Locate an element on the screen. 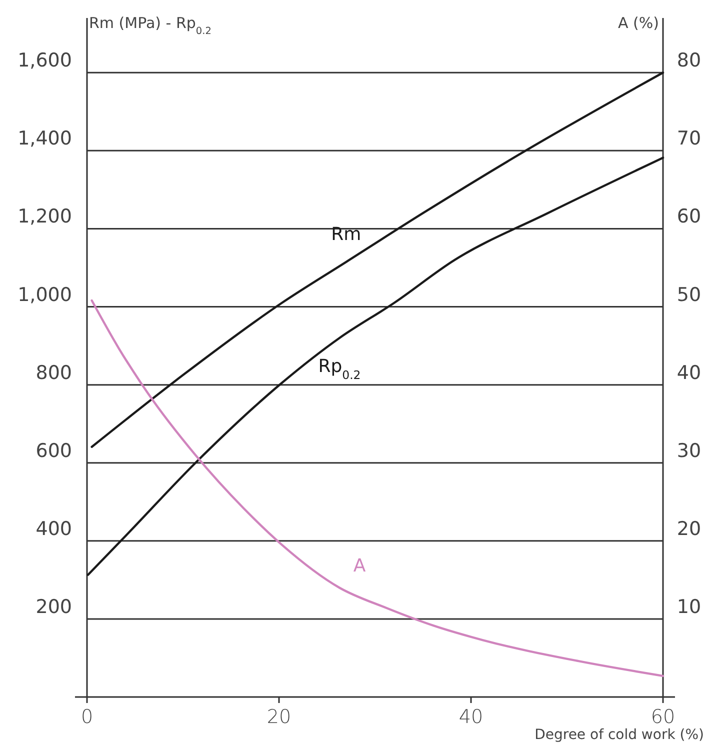  x-tick-label: 20 is located at coordinates (279, 717).